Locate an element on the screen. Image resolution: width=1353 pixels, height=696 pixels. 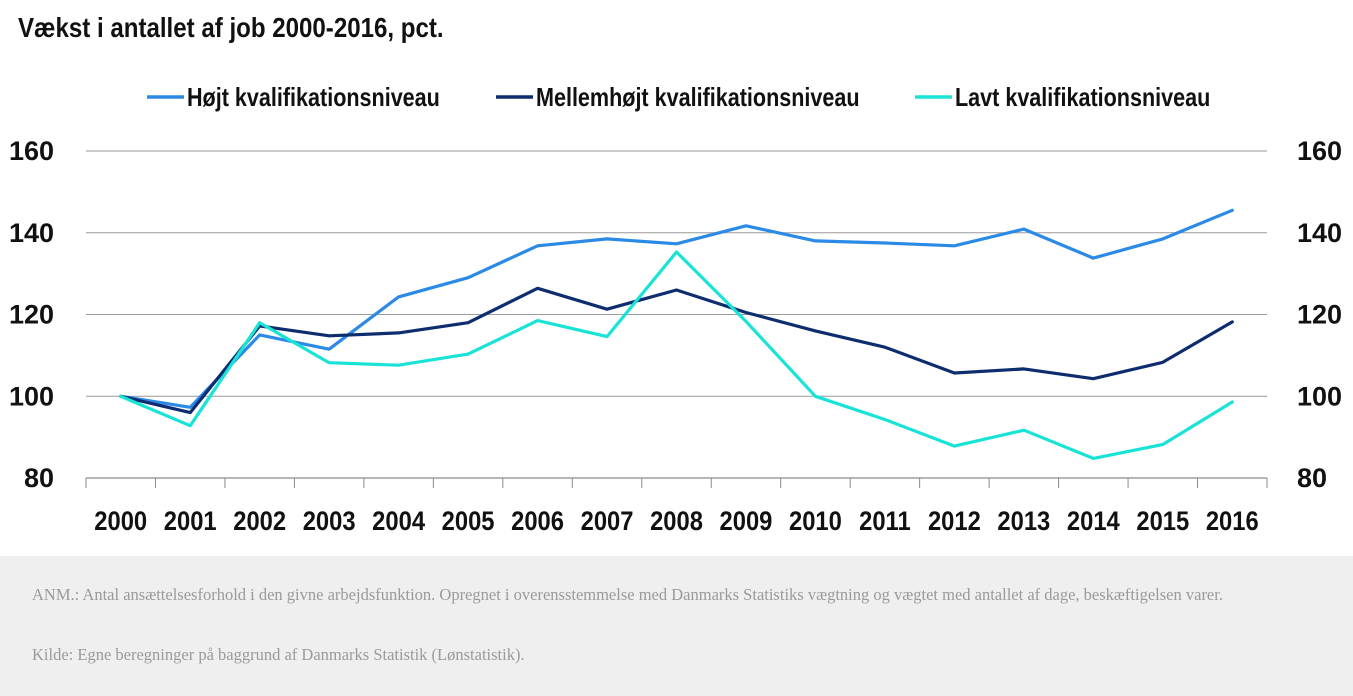
y-tick-left: 80 is located at coordinates (39, 478).